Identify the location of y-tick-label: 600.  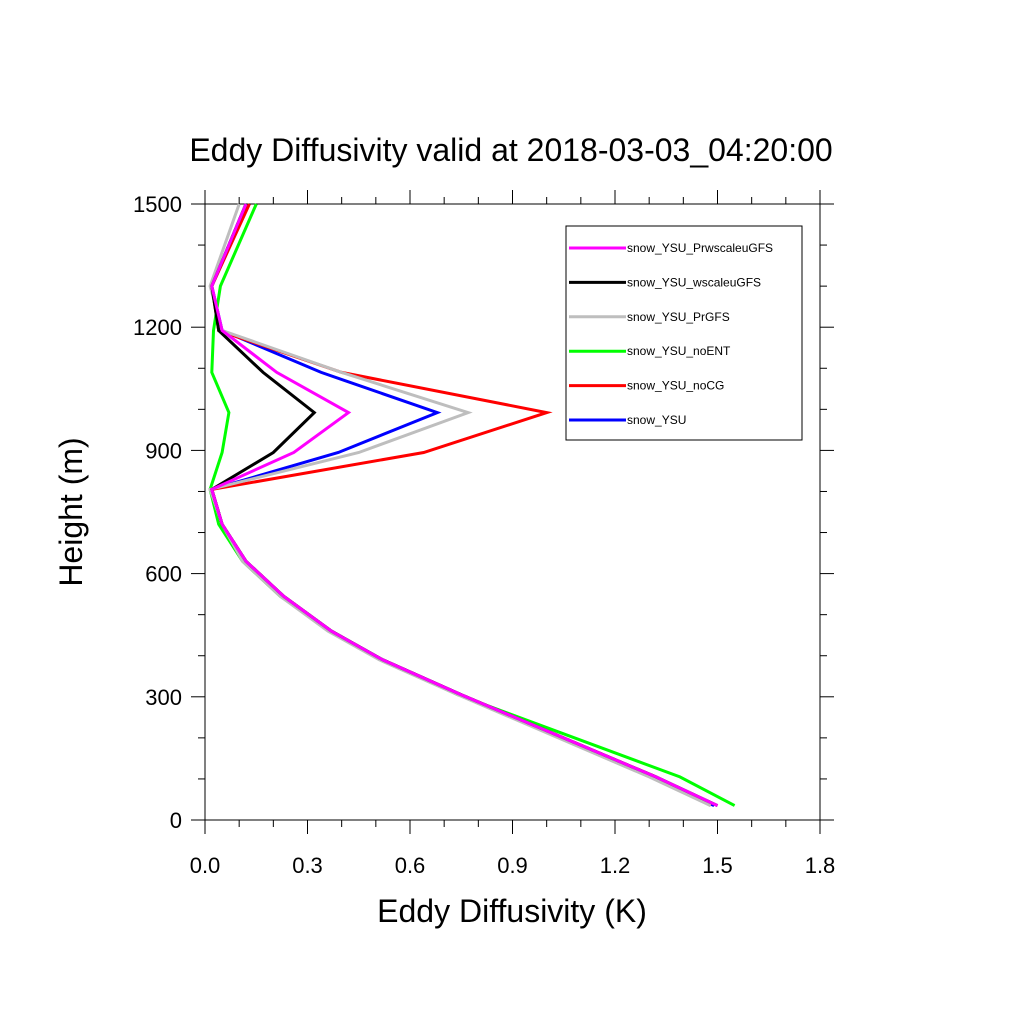
(163, 574).